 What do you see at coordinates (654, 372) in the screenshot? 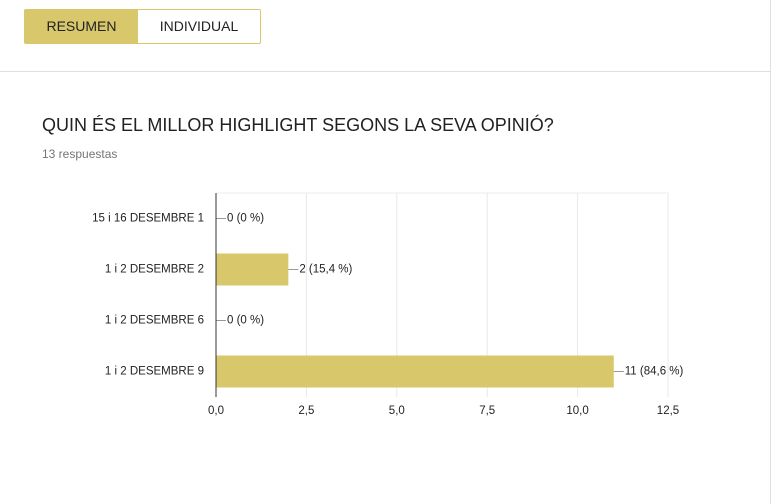
I see `value-label: 11 (84,6 %)` at bounding box center [654, 372].